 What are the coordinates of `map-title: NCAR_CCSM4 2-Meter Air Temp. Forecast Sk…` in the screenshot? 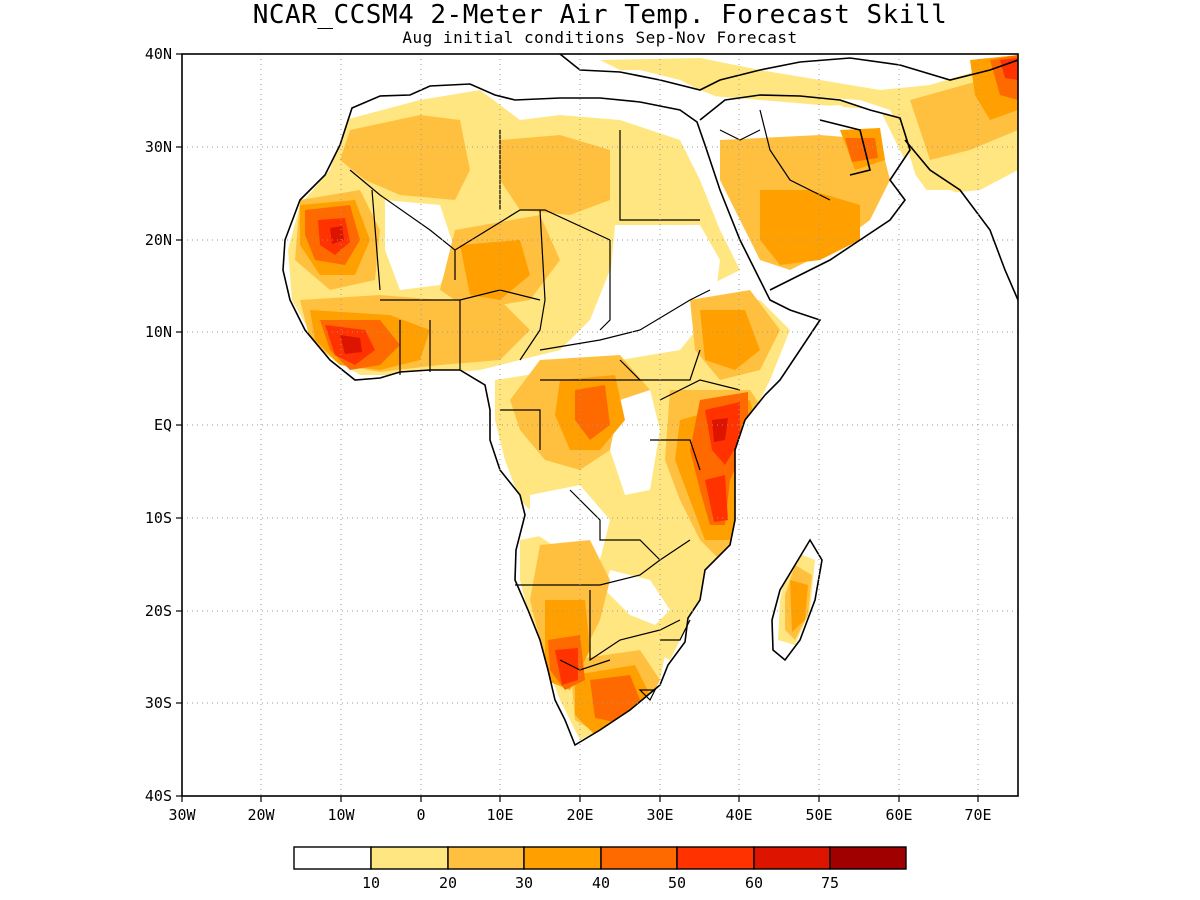 It's located at (600, 15).